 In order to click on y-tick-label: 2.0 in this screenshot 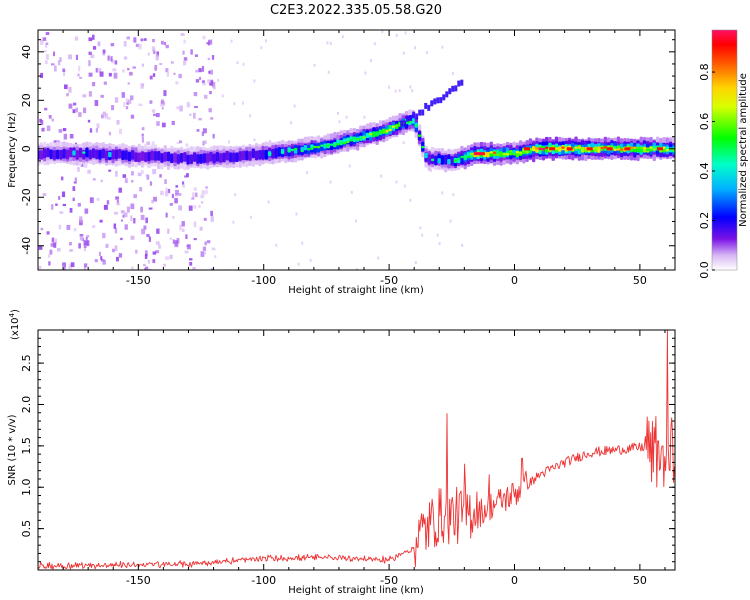, I will do `click(26, 405)`.